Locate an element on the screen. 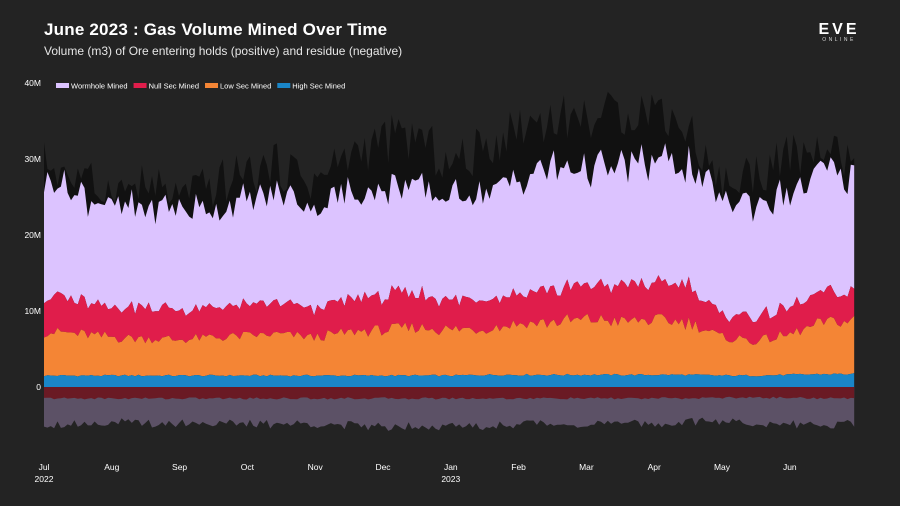 This screenshot has width=900, height=506. x-tick-label: Jun is located at coordinates (790, 467).